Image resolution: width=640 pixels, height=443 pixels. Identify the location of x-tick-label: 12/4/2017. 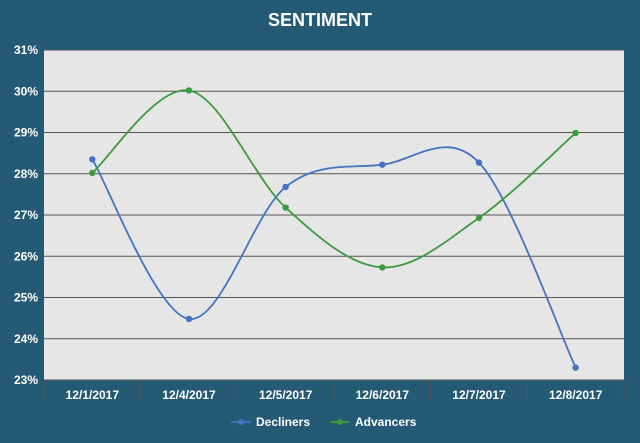
(189, 395).